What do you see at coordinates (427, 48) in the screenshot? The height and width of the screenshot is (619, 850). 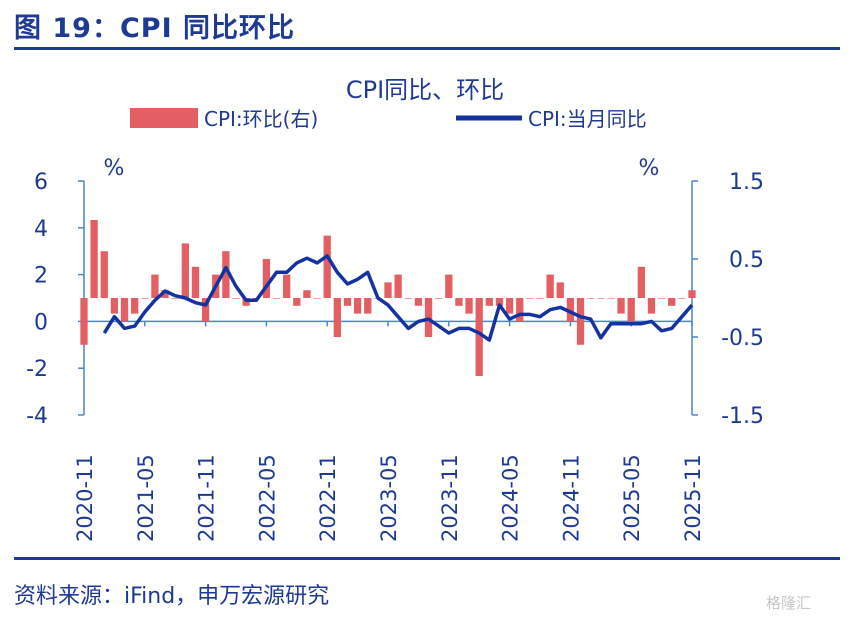 I see `top-rule` at bounding box center [427, 48].